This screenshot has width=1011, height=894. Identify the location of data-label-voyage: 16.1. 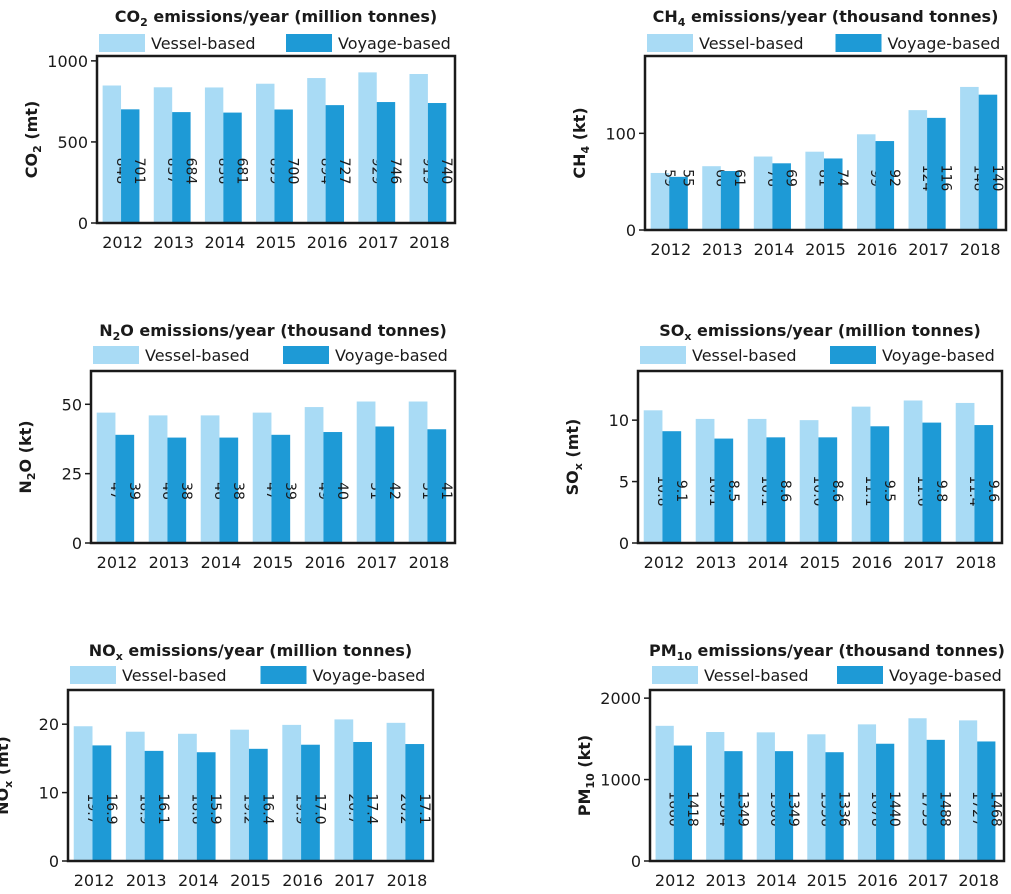
(163, 808).